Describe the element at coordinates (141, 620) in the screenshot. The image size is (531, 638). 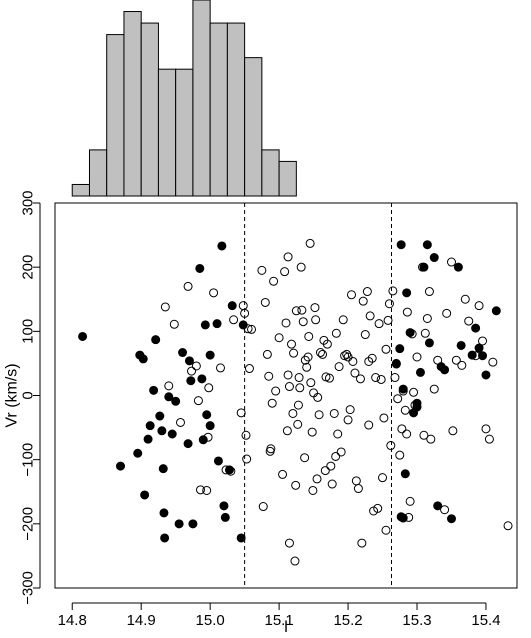
I see `x-tick-label: 14.9` at that location.